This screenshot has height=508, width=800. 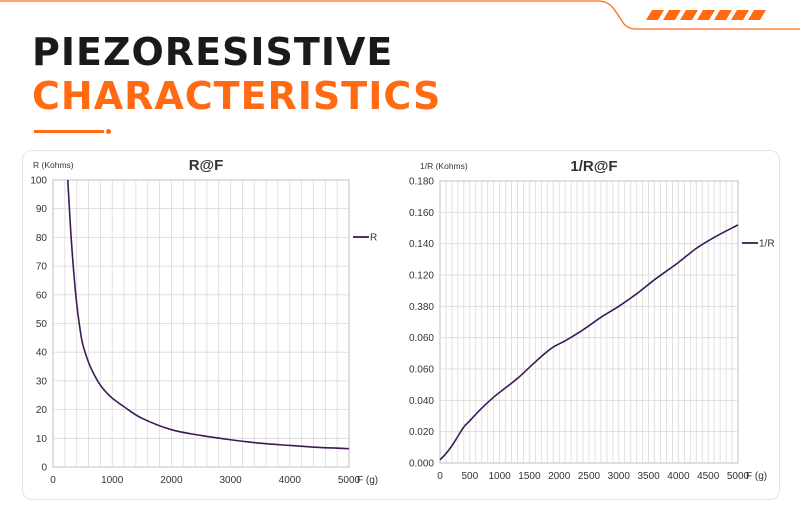 I want to click on page-title-line2: CHARACTERISTICS, so click(x=237, y=96).